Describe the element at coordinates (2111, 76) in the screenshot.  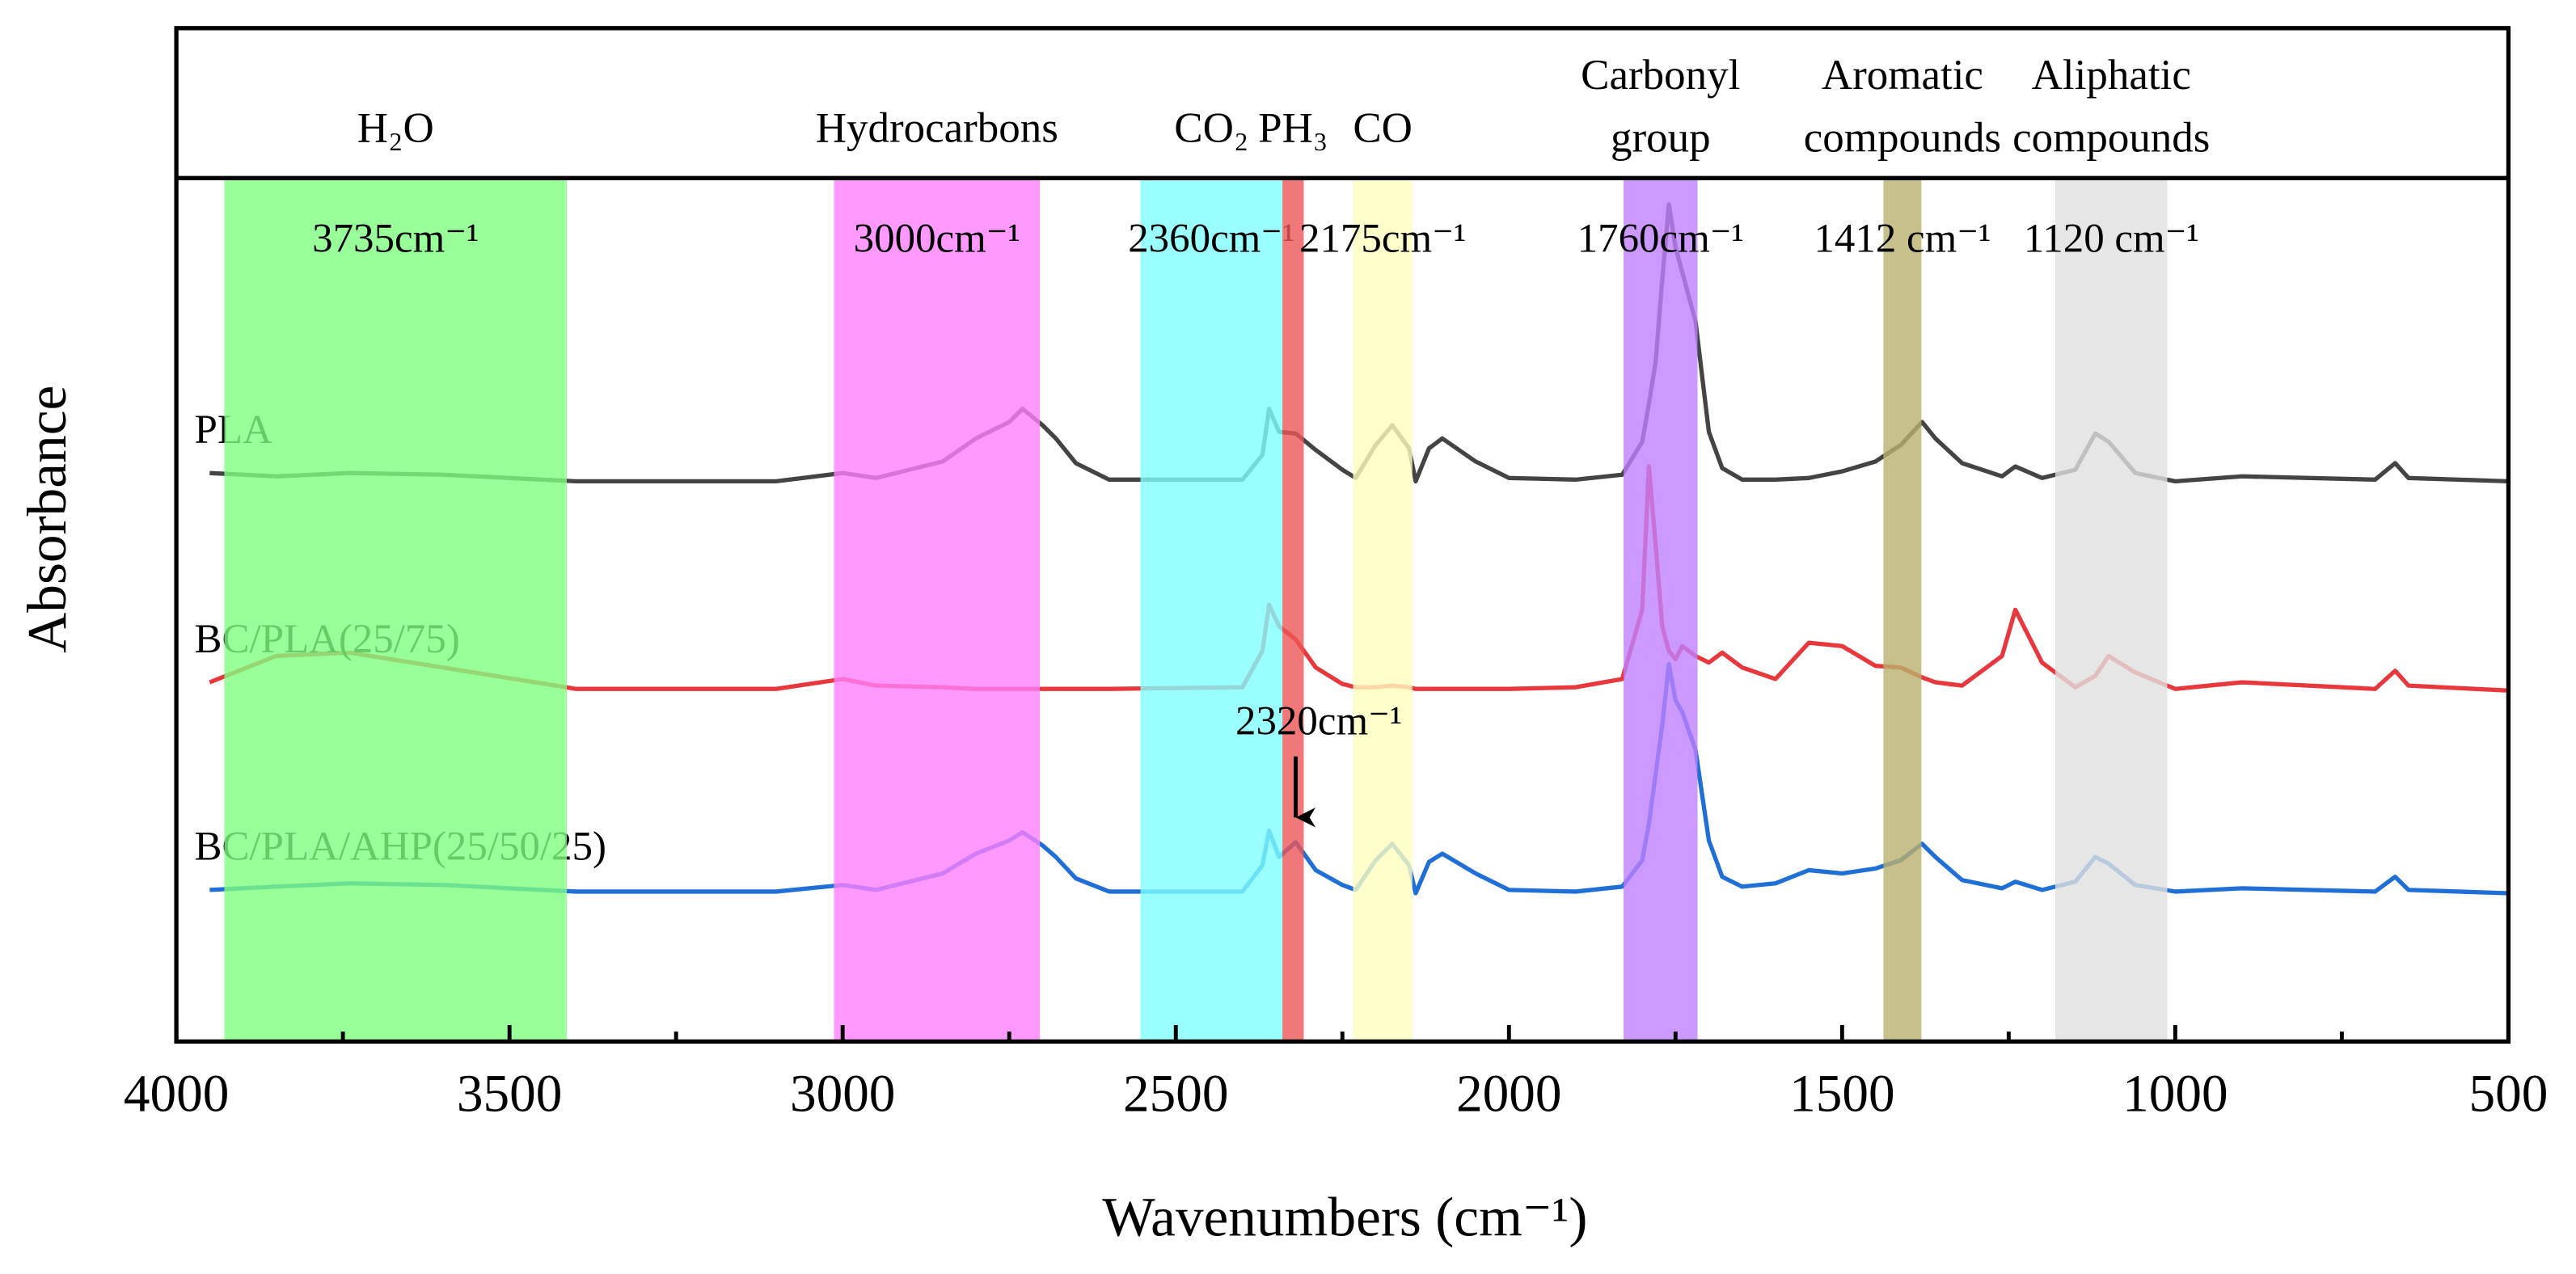
I see `band-label: Aliphatic` at that location.